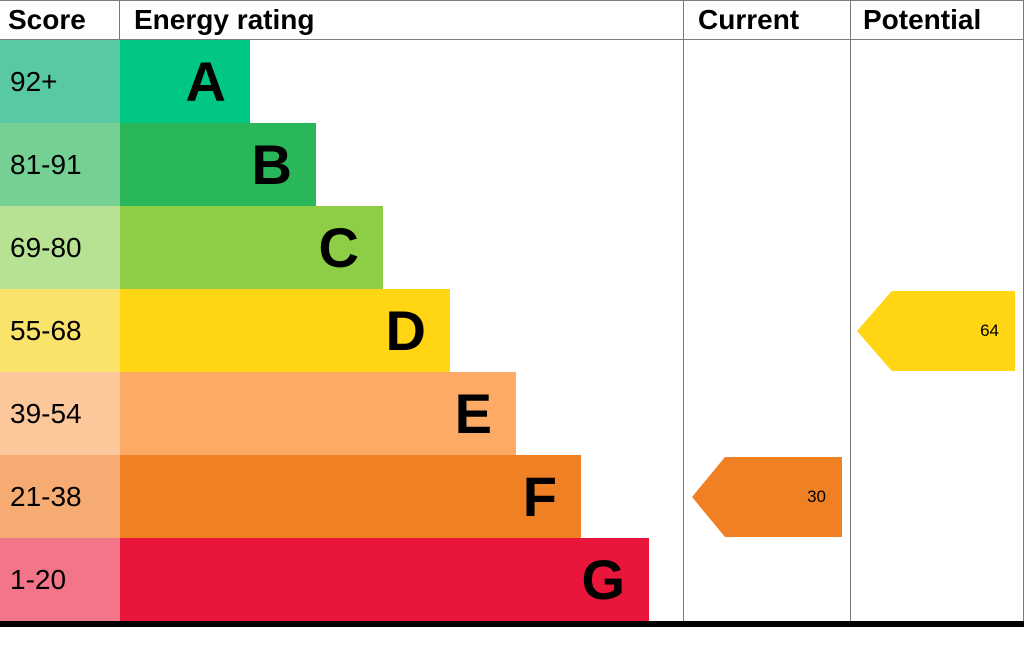 The height and width of the screenshot is (666, 1024). What do you see at coordinates (34, 81) in the screenshot?
I see `score-range-label-a: 92+` at bounding box center [34, 81].